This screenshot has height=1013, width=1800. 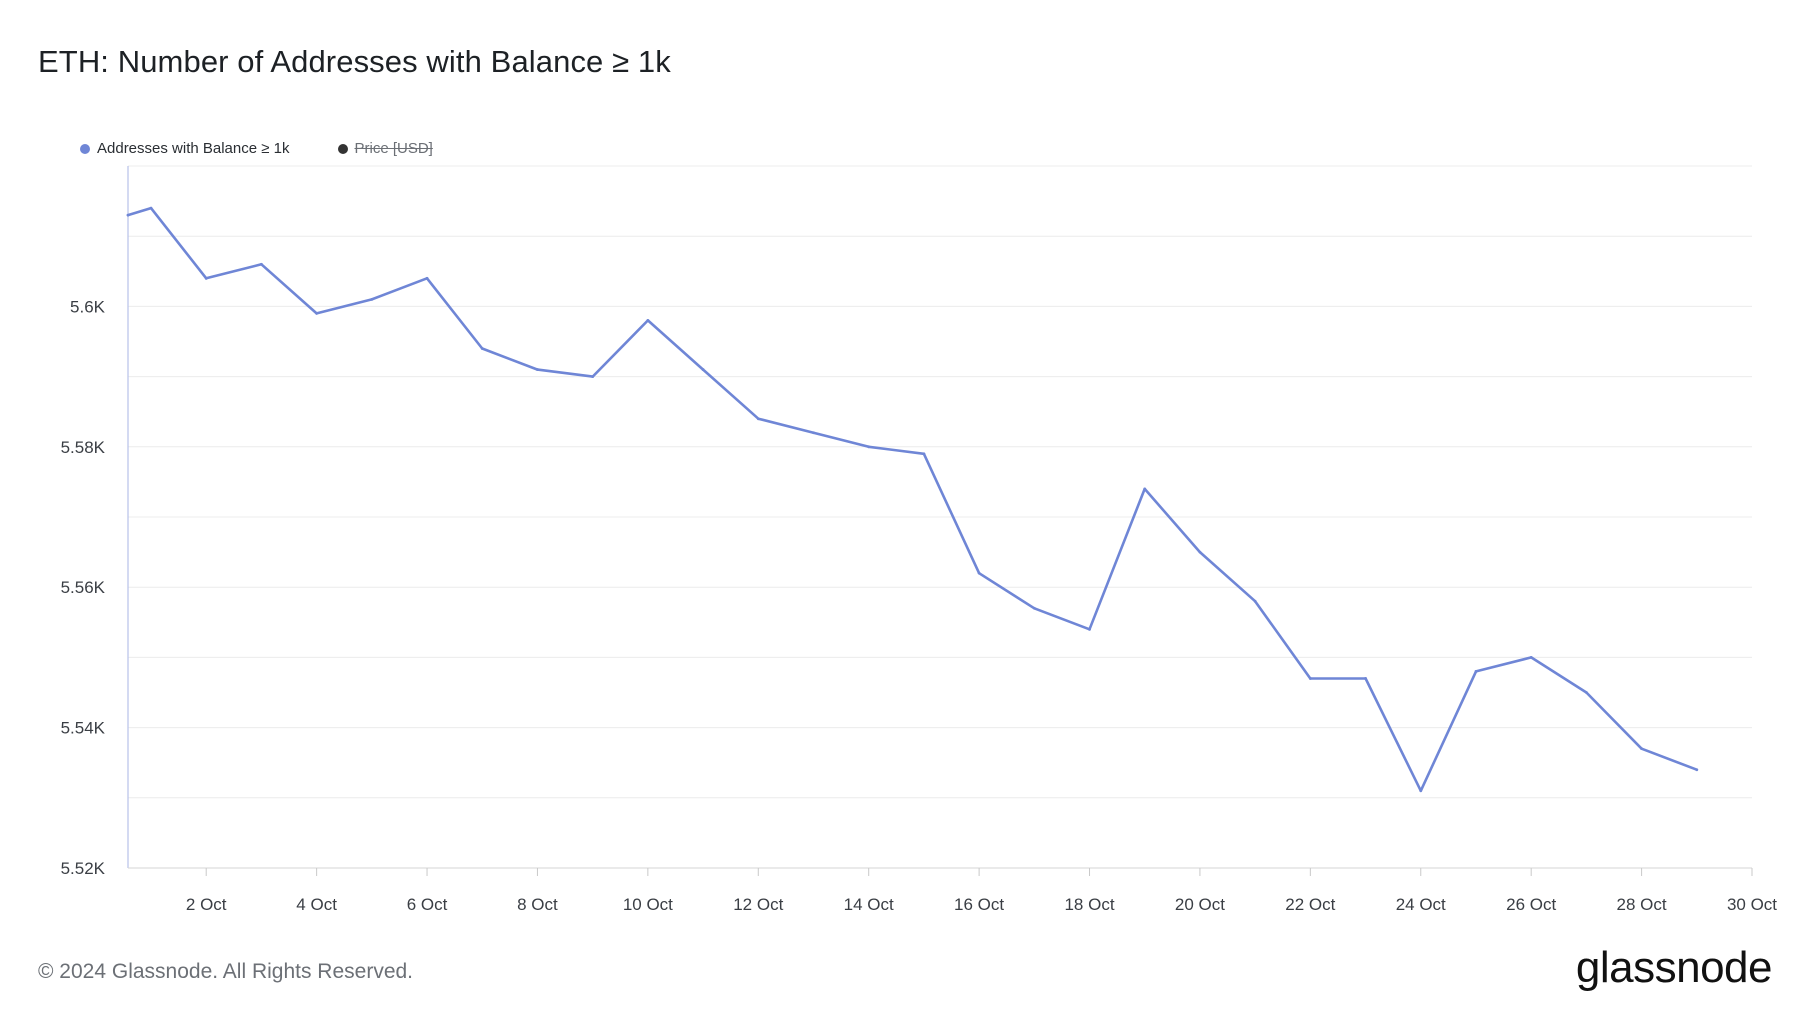 I want to click on y-tick-label: 5.56K, so click(x=83, y=587).